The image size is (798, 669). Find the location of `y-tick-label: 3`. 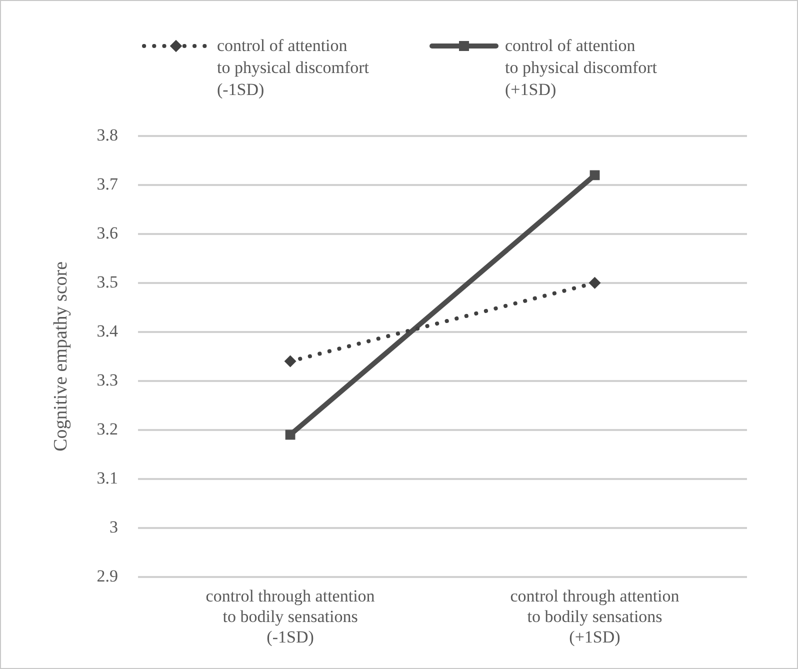

y-tick-label: 3 is located at coordinates (114, 526).